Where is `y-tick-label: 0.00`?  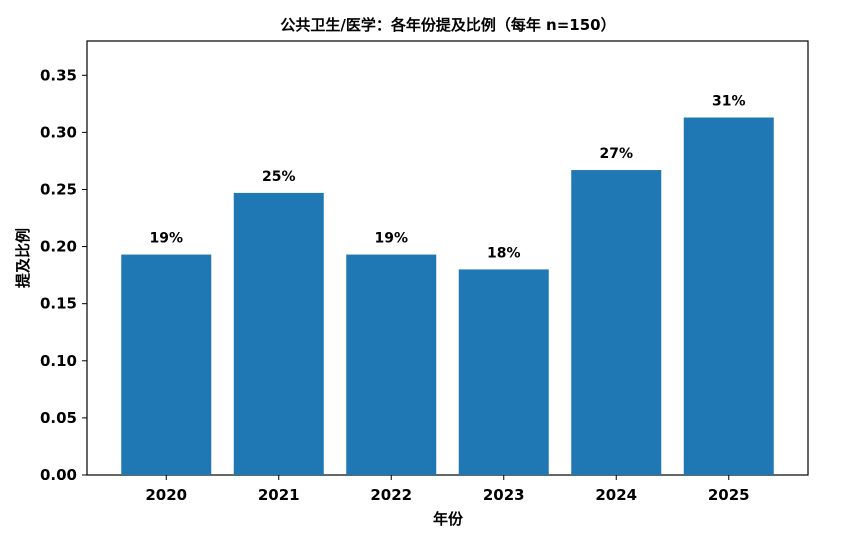 y-tick-label: 0.00 is located at coordinates (58, 475).